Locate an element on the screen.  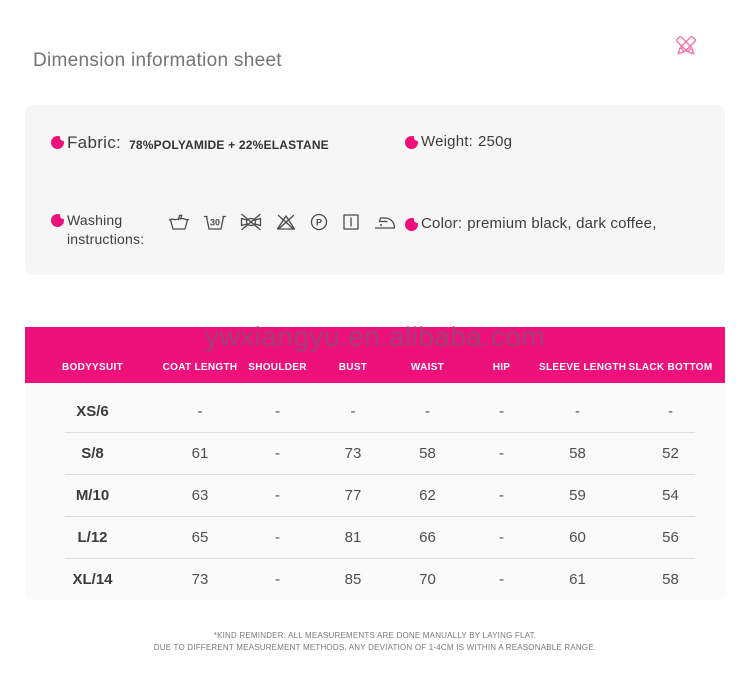
weight-row: Weight: 250g is located at coordinates (458, 141).